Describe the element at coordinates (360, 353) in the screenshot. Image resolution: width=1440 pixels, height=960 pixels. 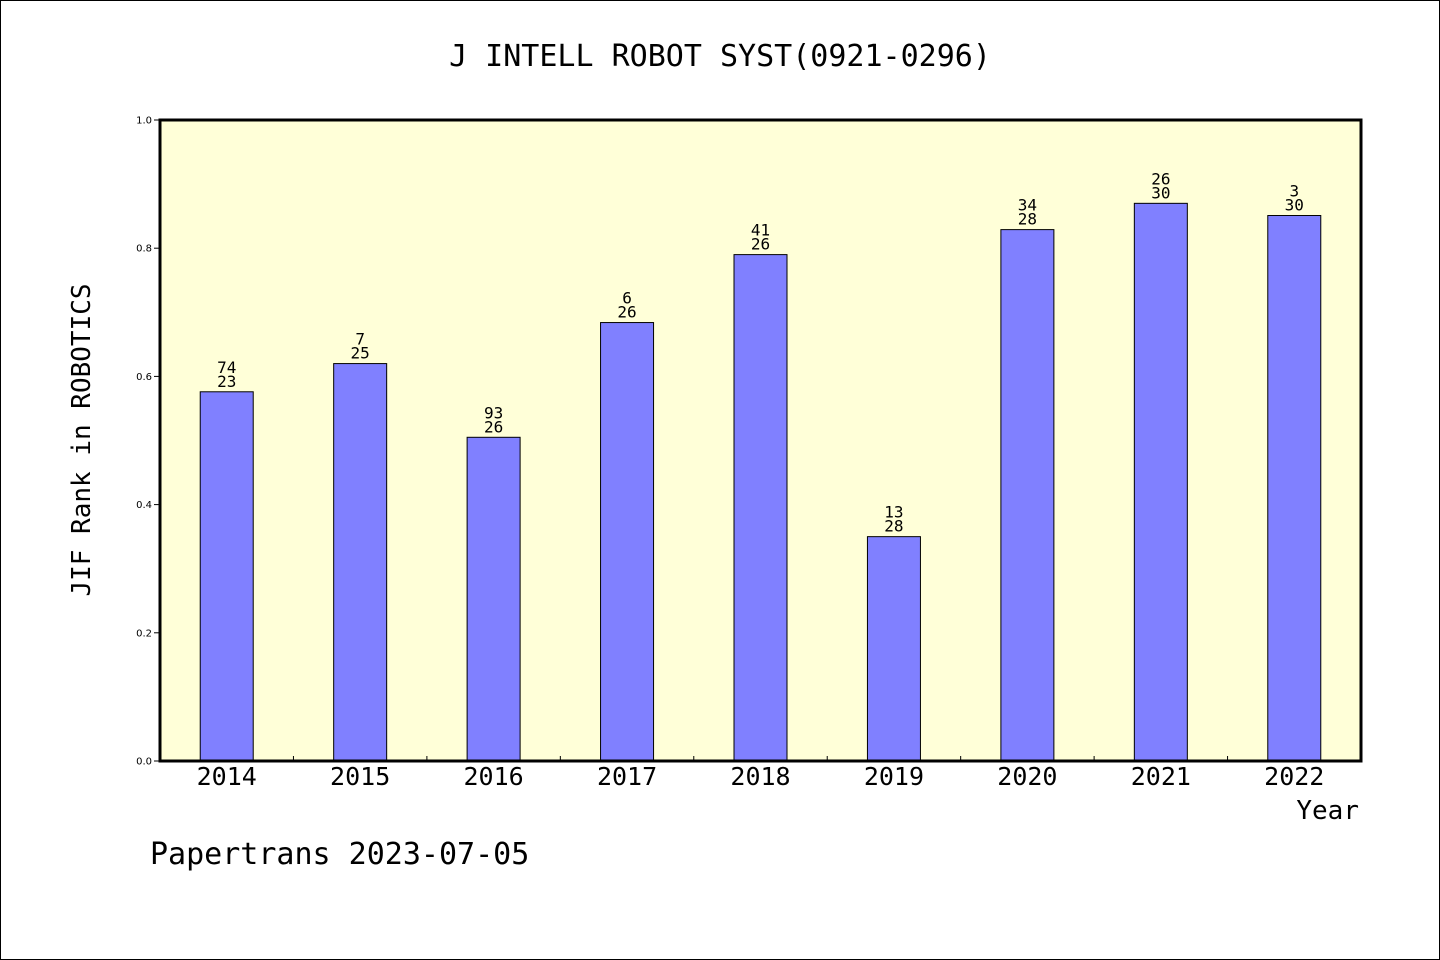
I see `bar-label-bottom: 25` at that location.